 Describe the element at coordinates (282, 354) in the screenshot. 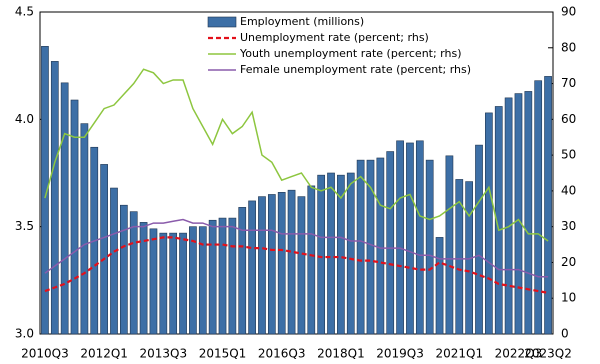

I see `x-tick-label: 2016Q3` at that location.